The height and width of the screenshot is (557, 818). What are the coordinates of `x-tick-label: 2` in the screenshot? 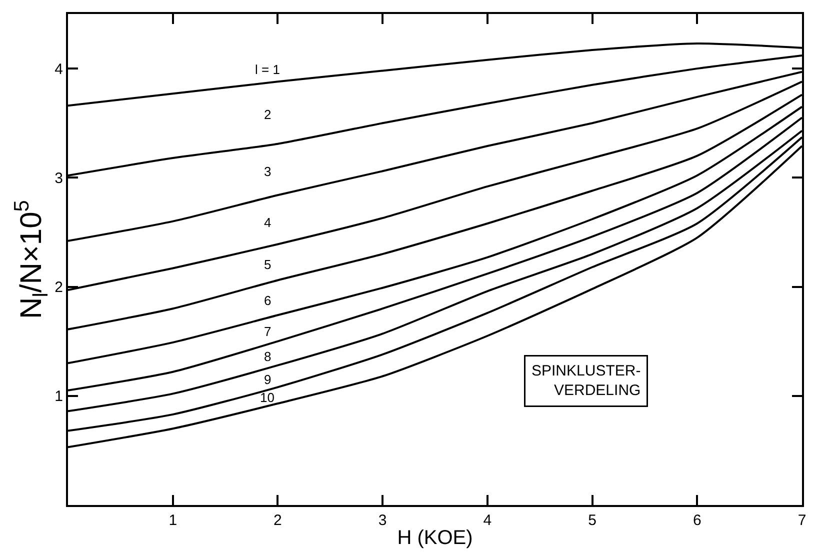 It's located at (278, 520).